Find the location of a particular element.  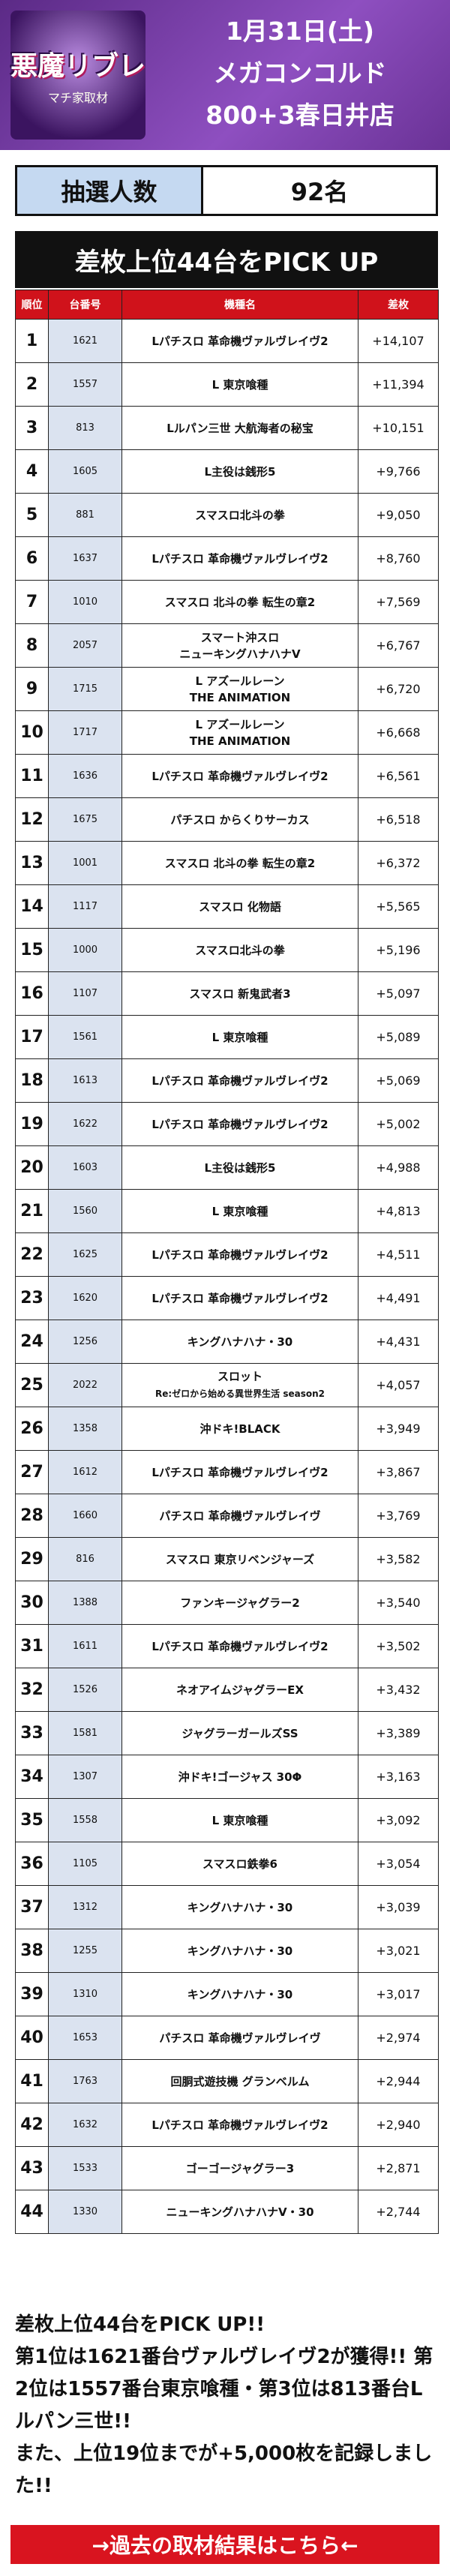

rank: 9 is located at coordinates (32, 689).